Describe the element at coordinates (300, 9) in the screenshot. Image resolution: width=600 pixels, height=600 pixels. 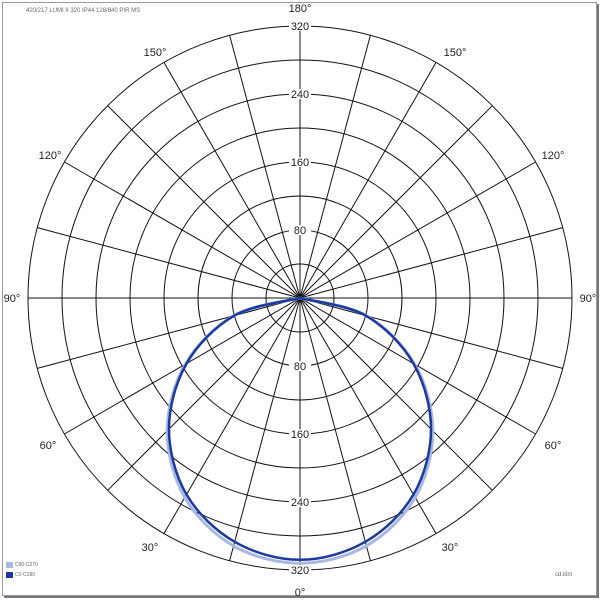
I see `angle-label: 180°` at that location.